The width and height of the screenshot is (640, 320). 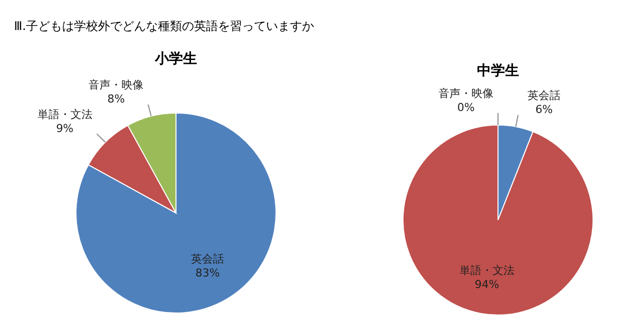 I want to click on data-label: 6%, so click(x=544, y=109).